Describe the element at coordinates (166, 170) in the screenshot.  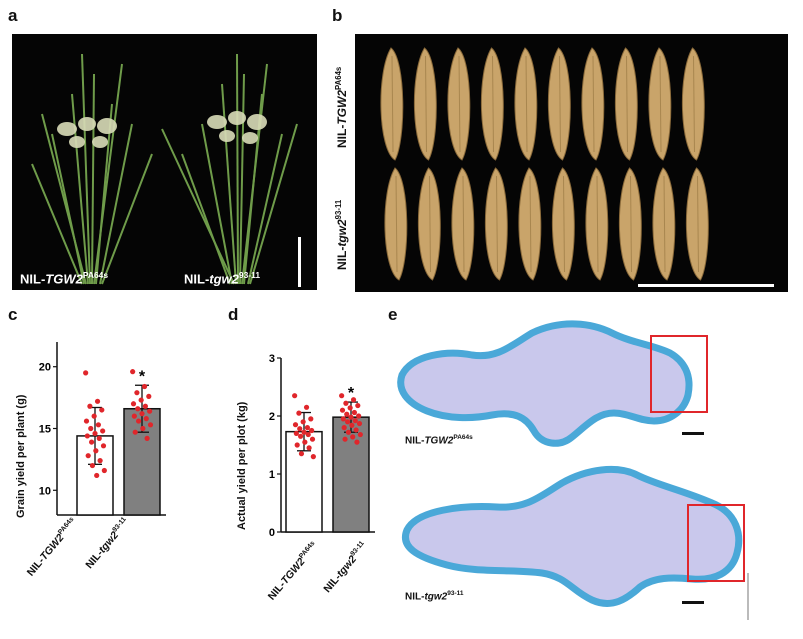
I see `plants-illustration` at that location.